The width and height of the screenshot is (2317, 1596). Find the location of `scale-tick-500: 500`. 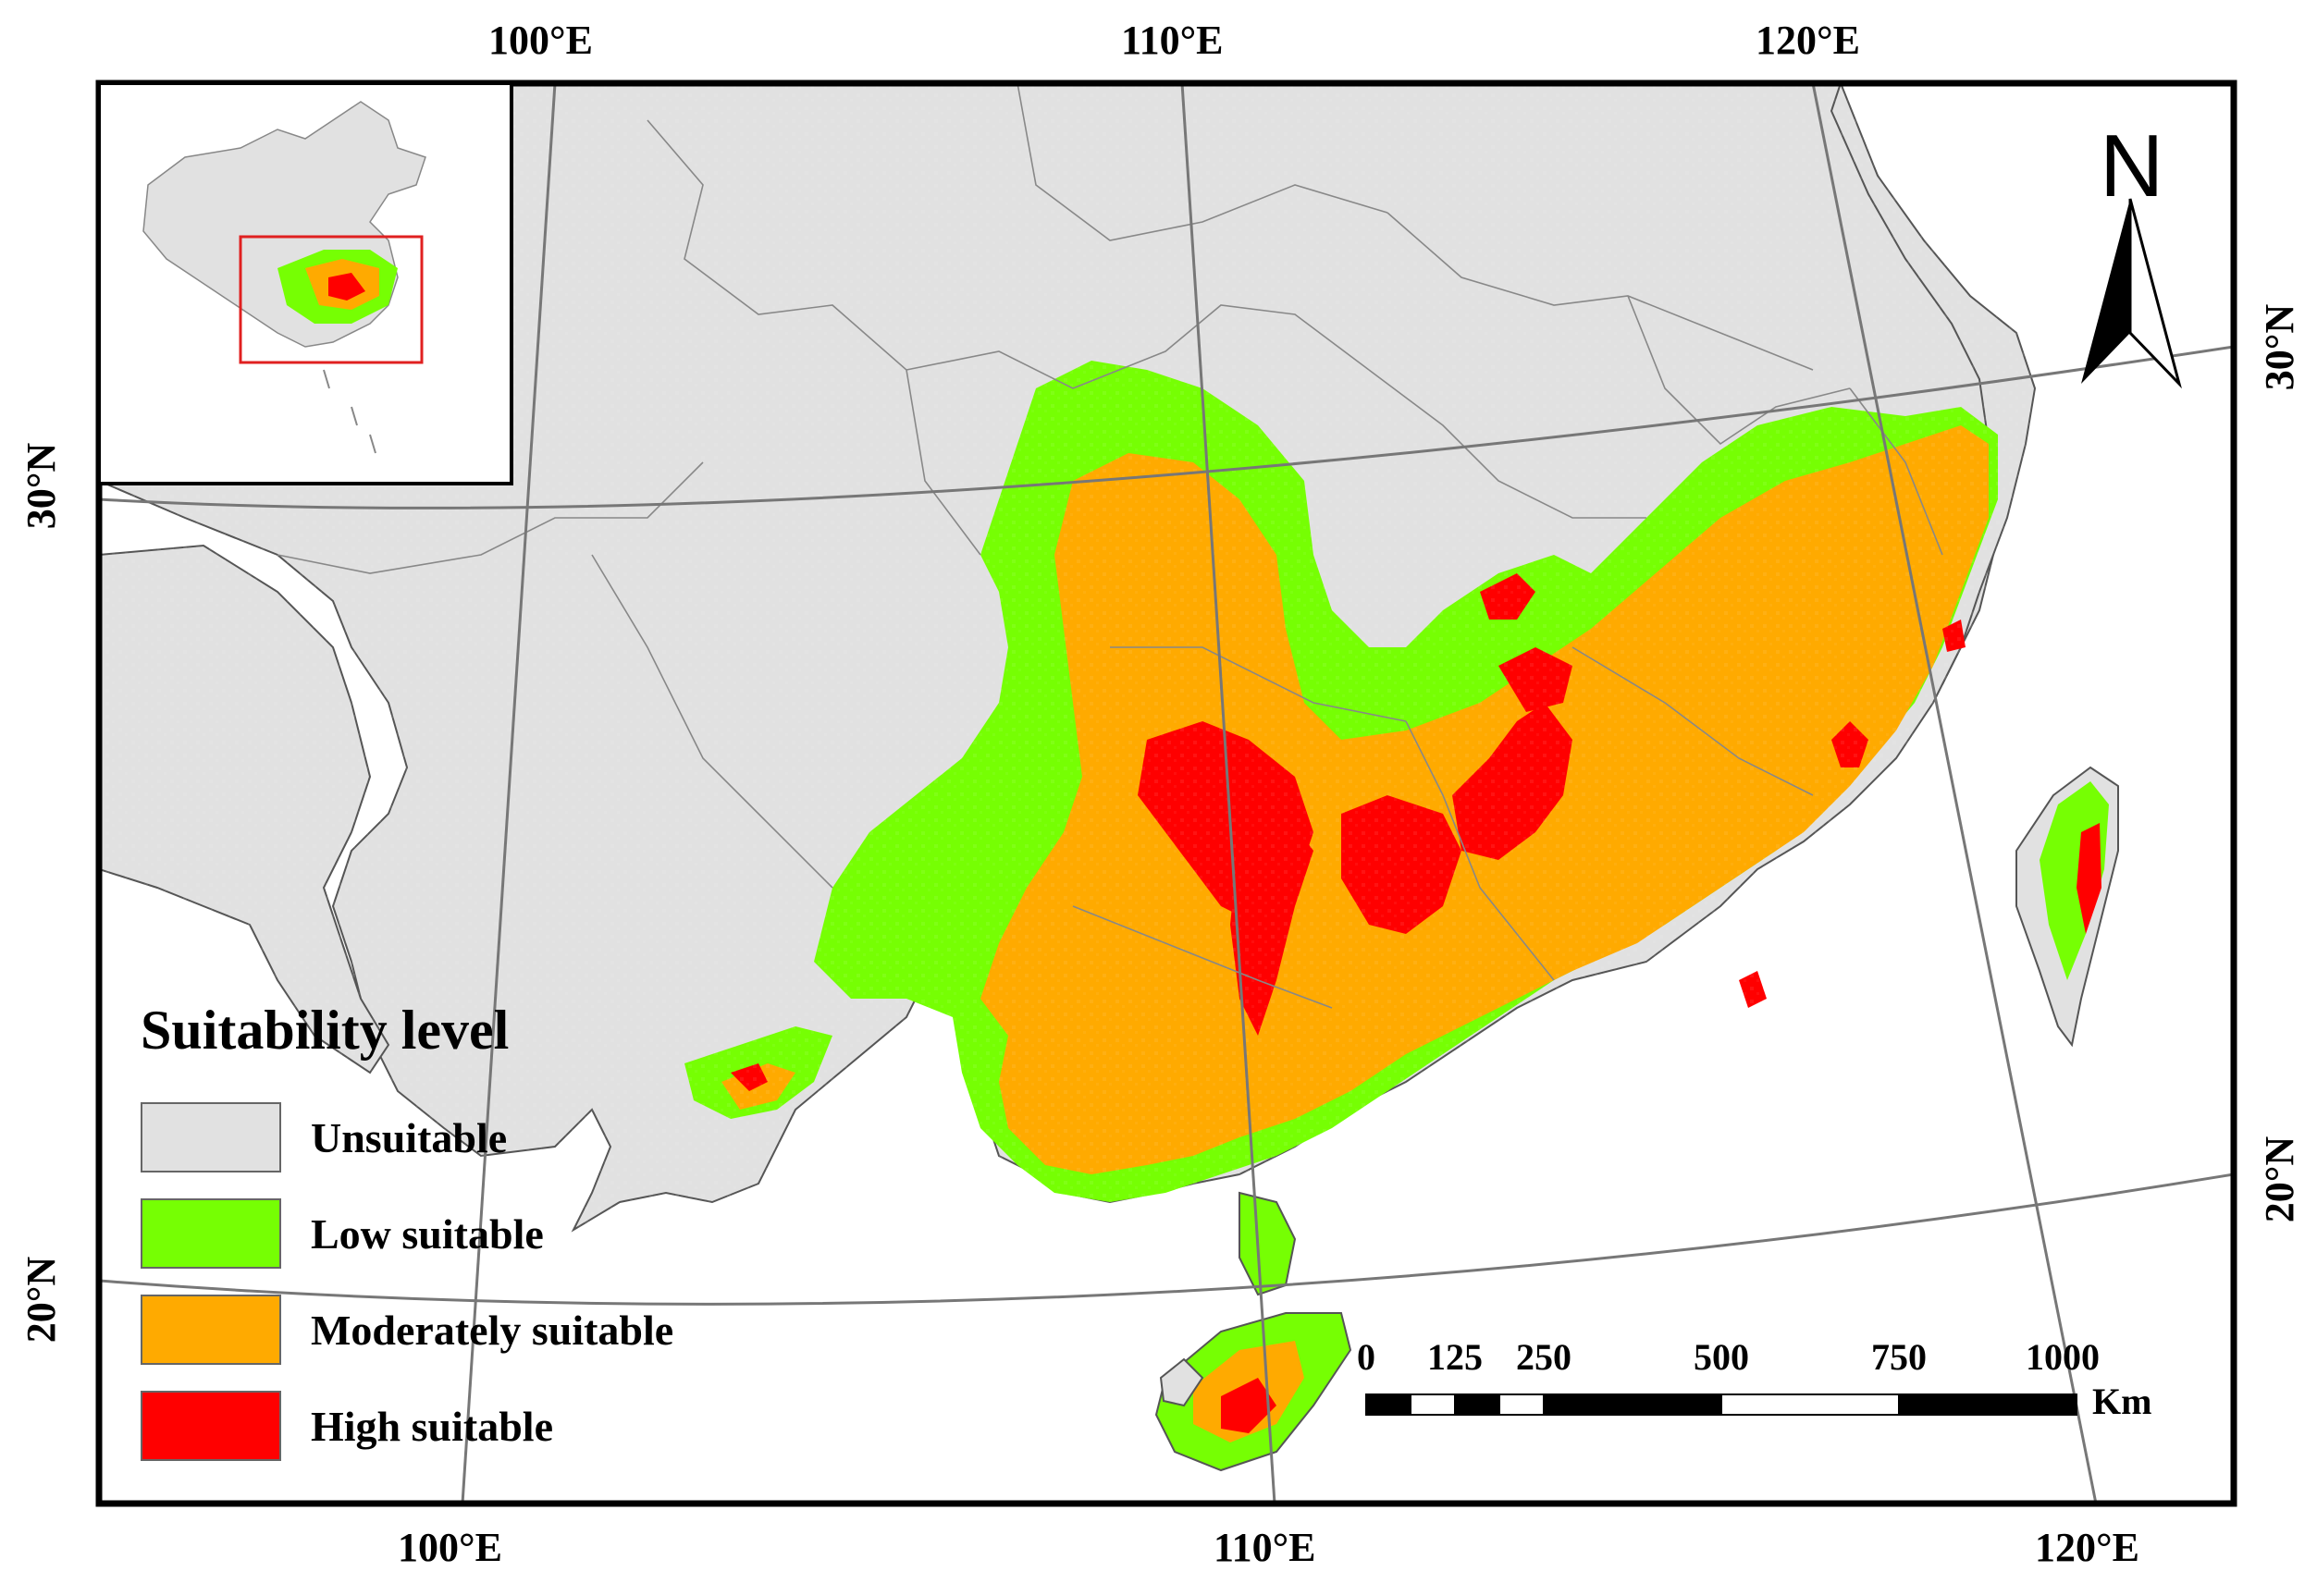

scale-tick-500: 500 is located at coordinates (1721, 1357).